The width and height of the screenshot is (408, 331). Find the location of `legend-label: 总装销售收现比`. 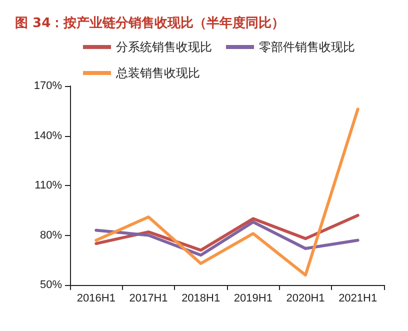

legend-label: 总装销售收现比 is located at coordinates (157, 73).